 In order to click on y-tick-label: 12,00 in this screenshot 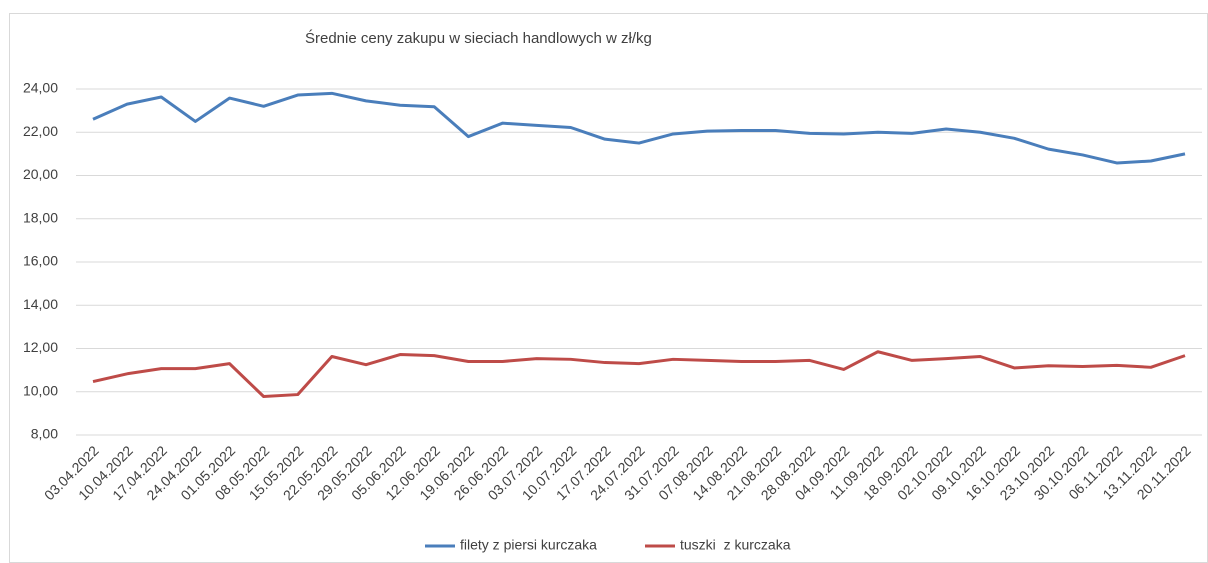, I will do `click(40, 347)`.